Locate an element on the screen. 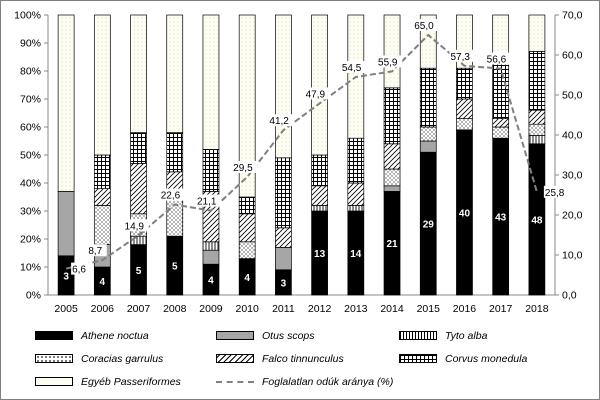  line-data-label: 21,1 is located at coordinates (207, 202).